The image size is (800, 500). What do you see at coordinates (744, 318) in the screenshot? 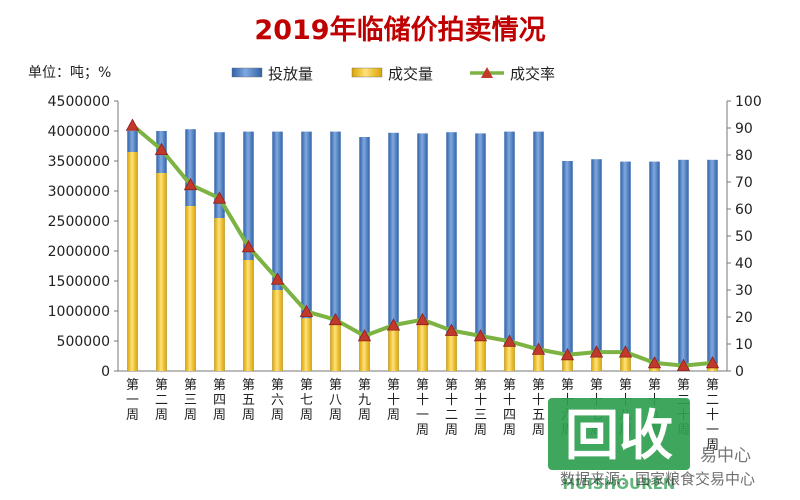
I see `y-right-tick-label: 20` at bounding box center [744, 318].